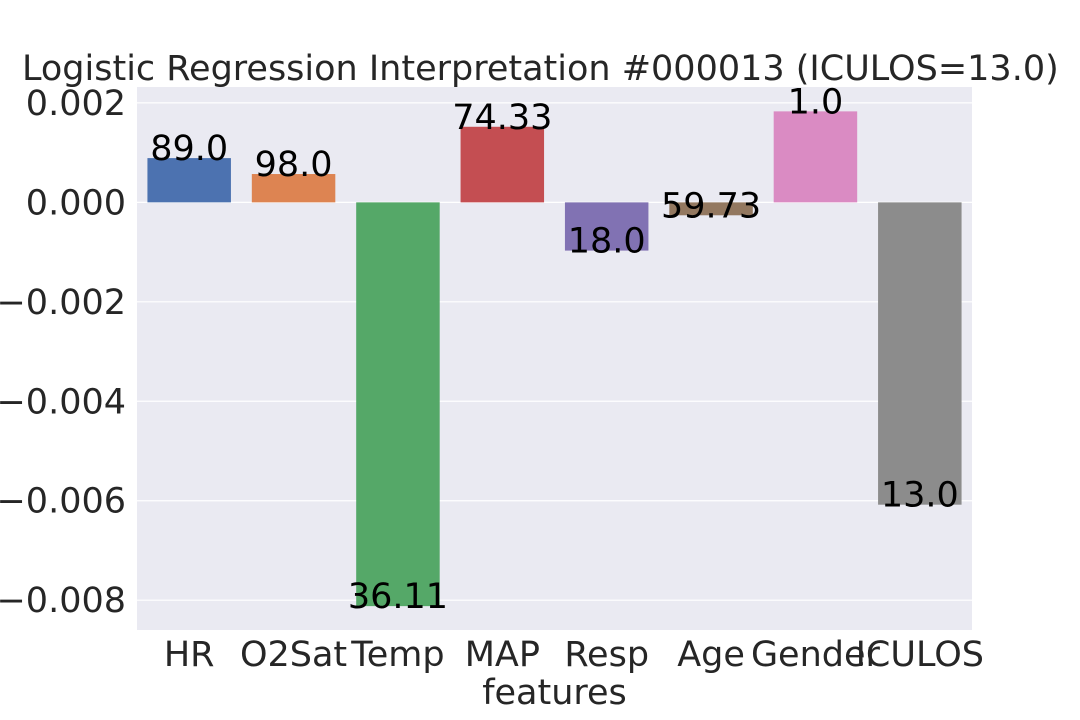 The height and width of the screenshot is (720, 1080). I want to click on data-label: 13.0, so click(920, 496).